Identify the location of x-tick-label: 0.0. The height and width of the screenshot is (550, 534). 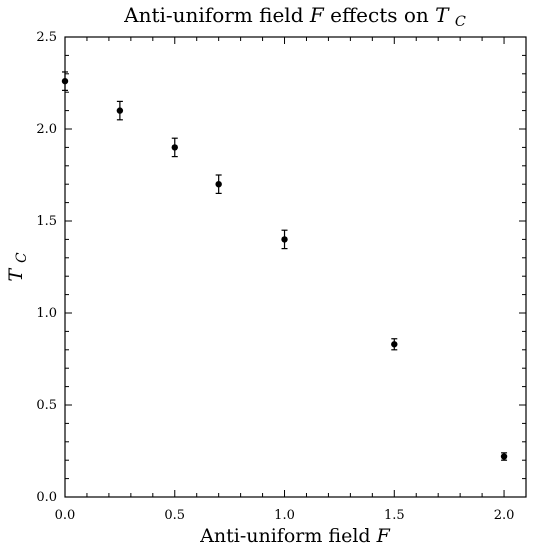
(65, 515).